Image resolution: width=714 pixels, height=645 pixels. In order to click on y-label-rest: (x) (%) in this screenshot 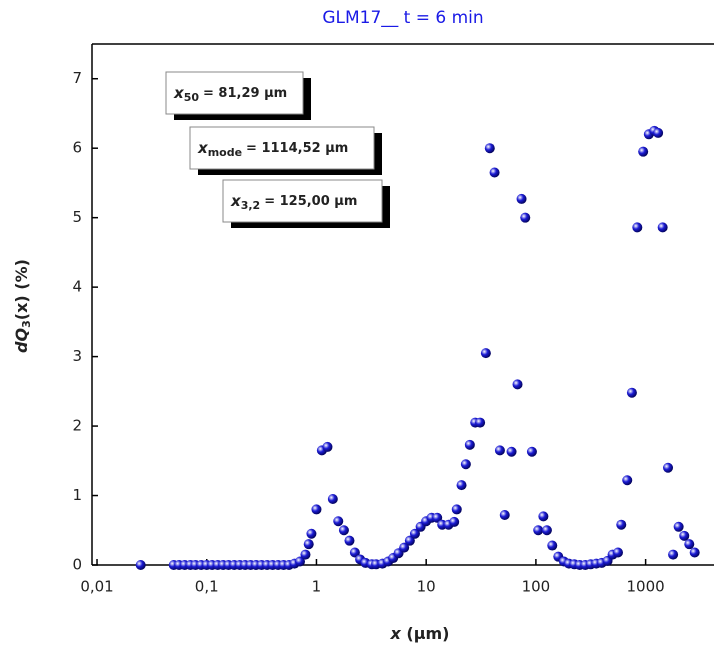, I will do `click(21, 289)`.